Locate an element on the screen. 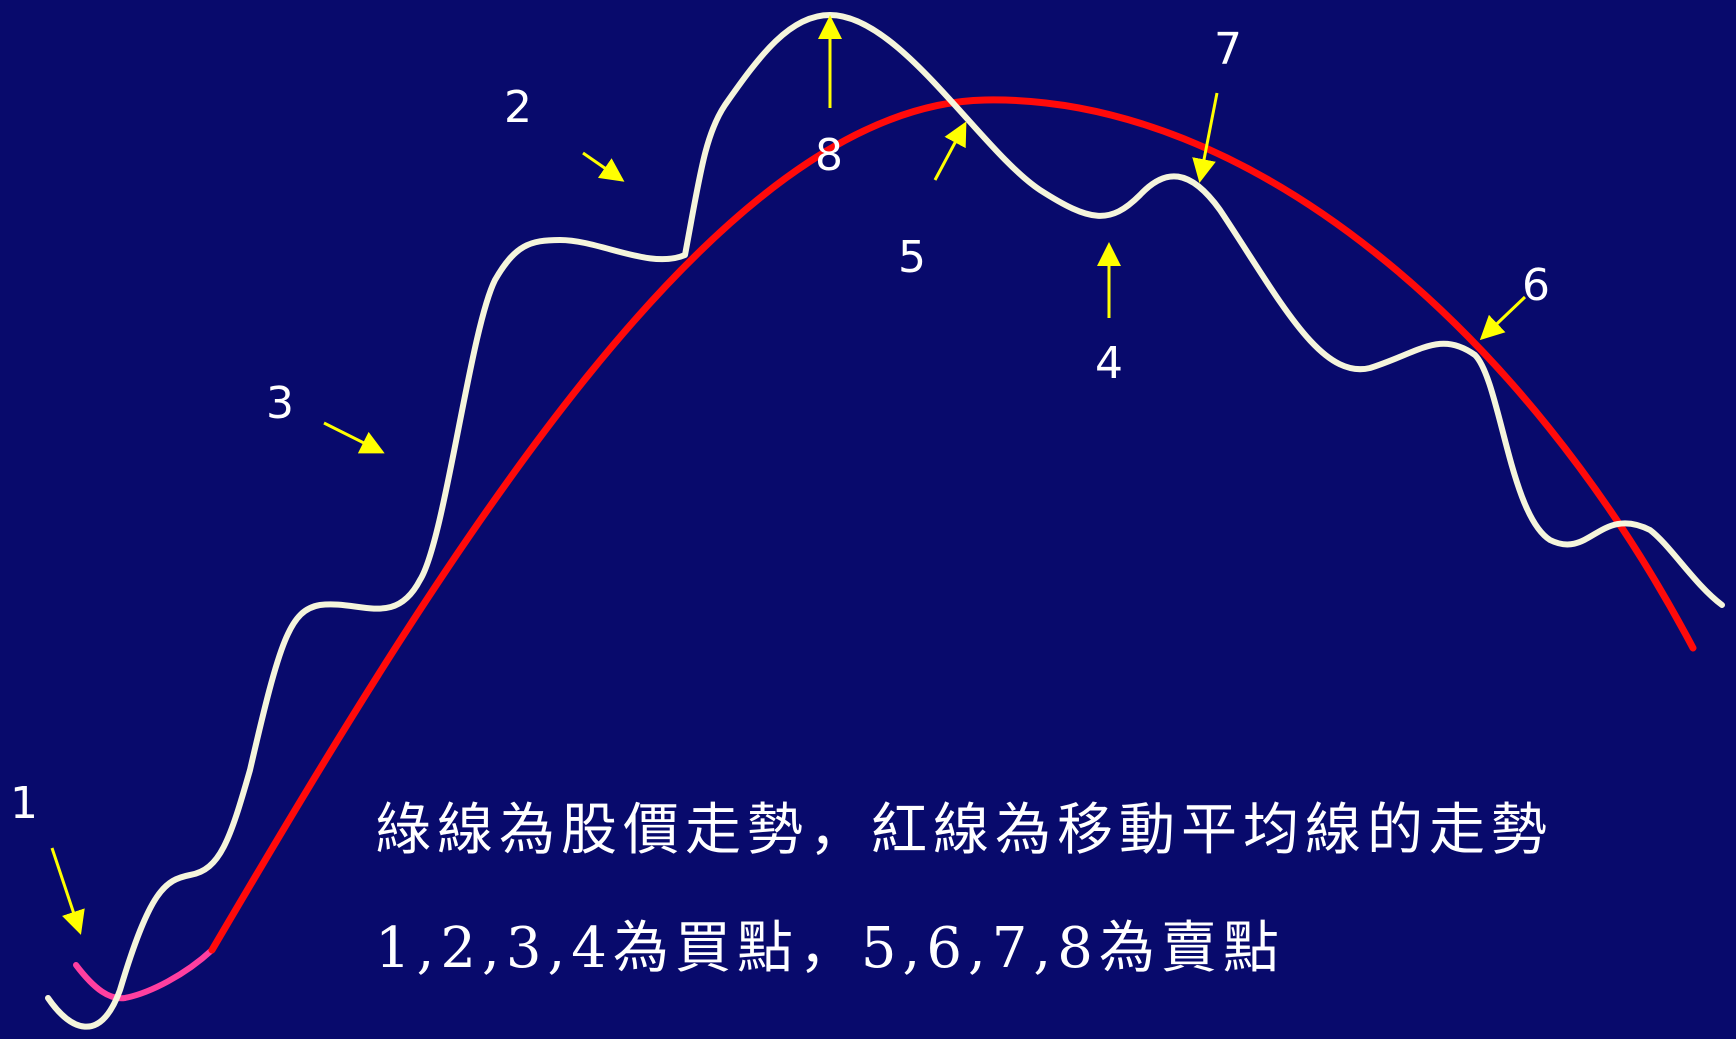 The width and height of the screenshot is (1736, 1039). marker-label-1: 1 is located at coordinates (24, 803).